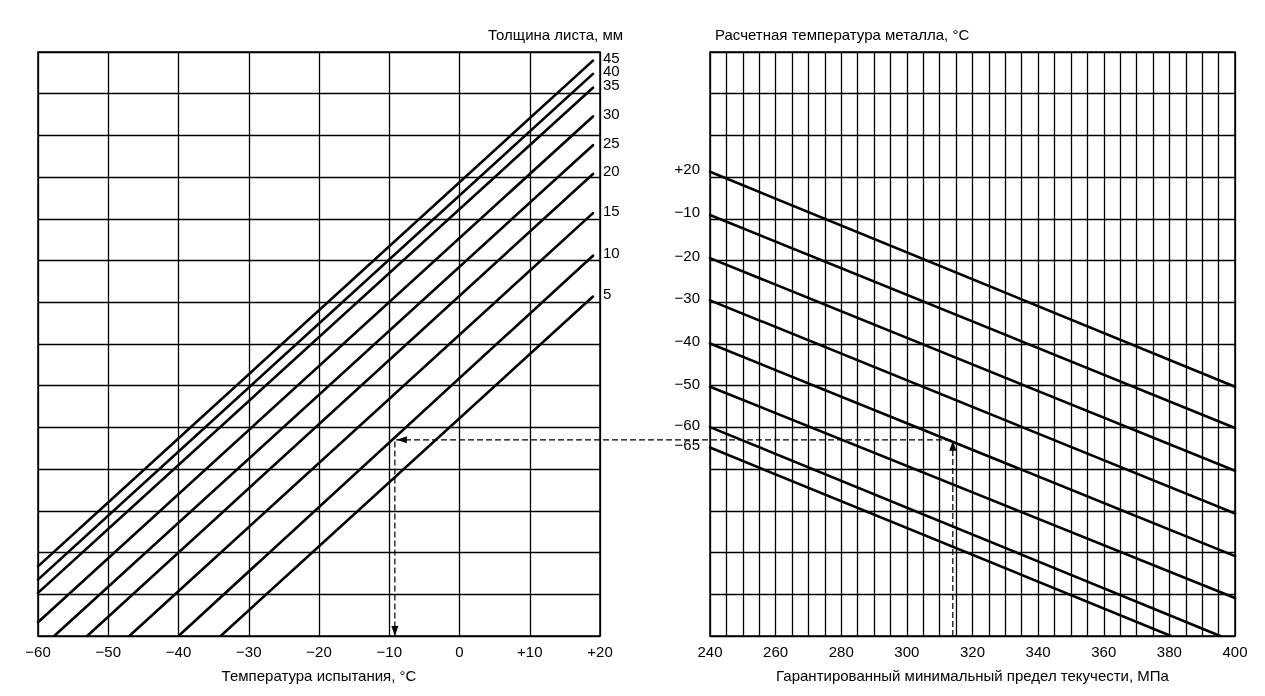 Image resolution: width=1265 pixels, height=696 pixels. Describe the element at coordinates (710, 651) in the screenshot. I see `x-tick-label: 240` at that location.